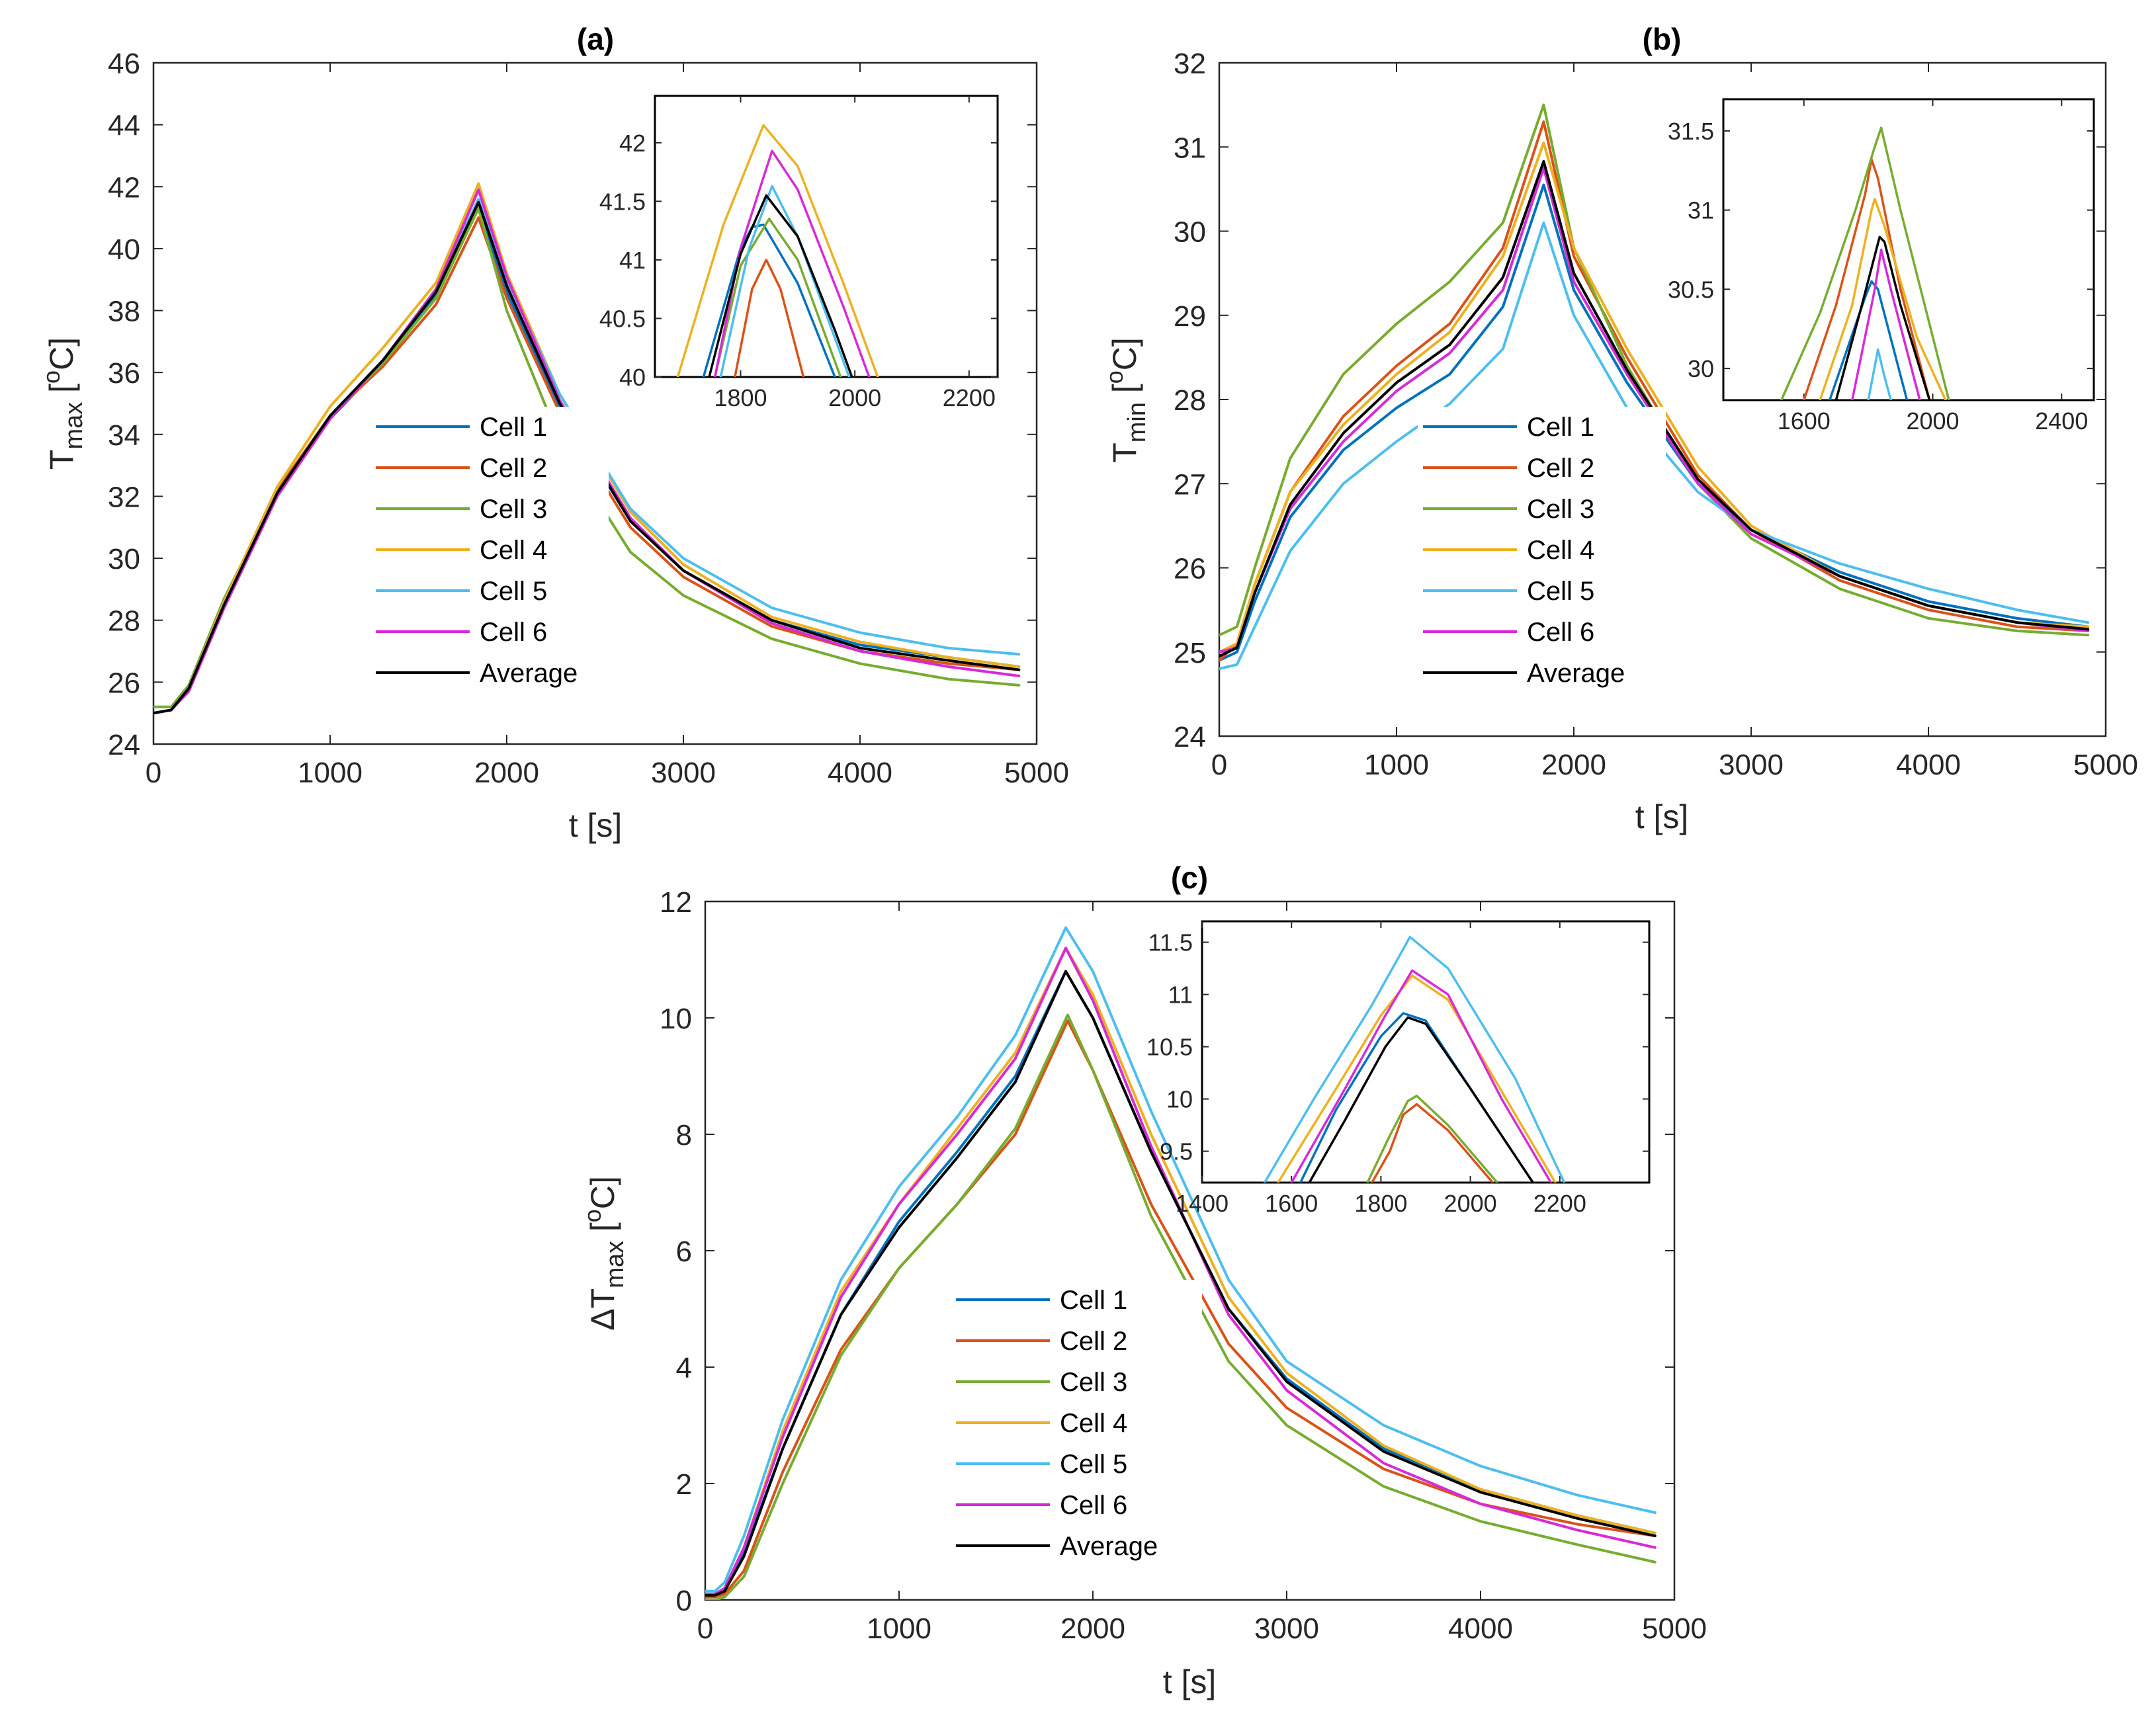  I want to click on panel-a-xtick-label: 5000, so click(1036, 773).